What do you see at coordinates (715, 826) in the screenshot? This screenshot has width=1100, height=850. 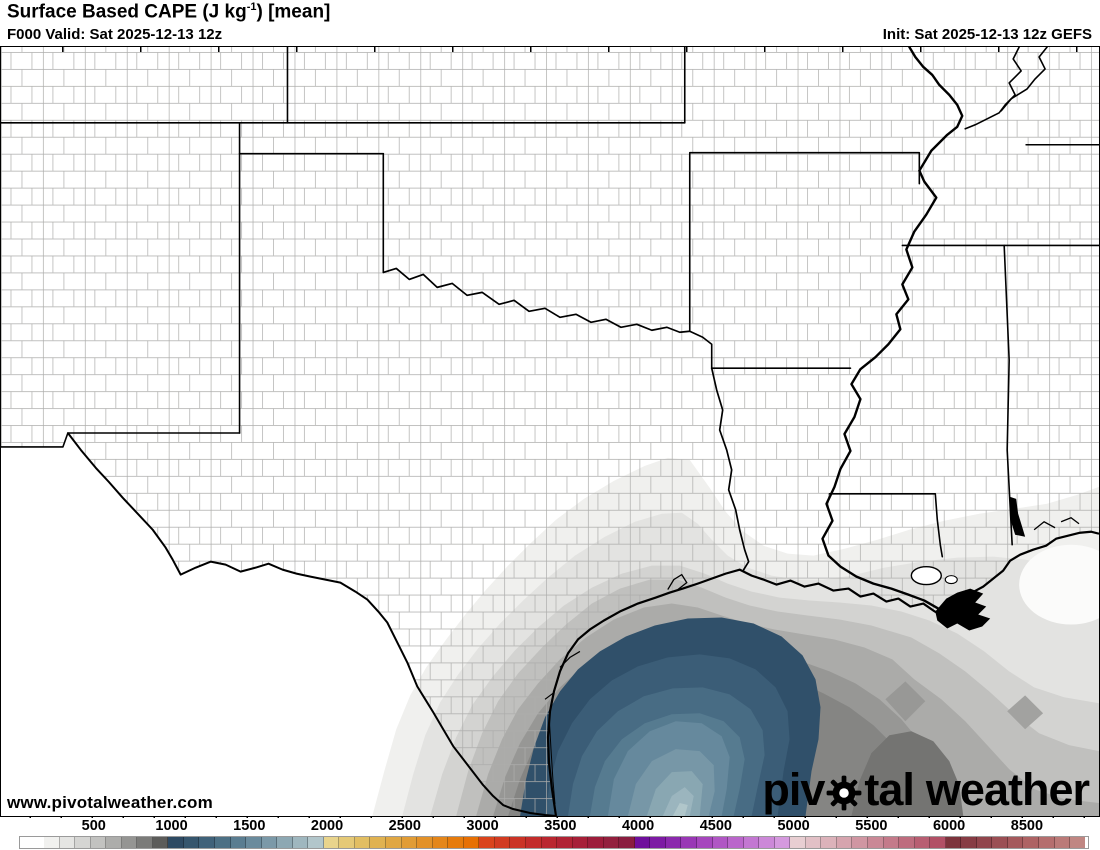 I see `colorbar-tick-label: 4500` at bounding box center [715, 826].